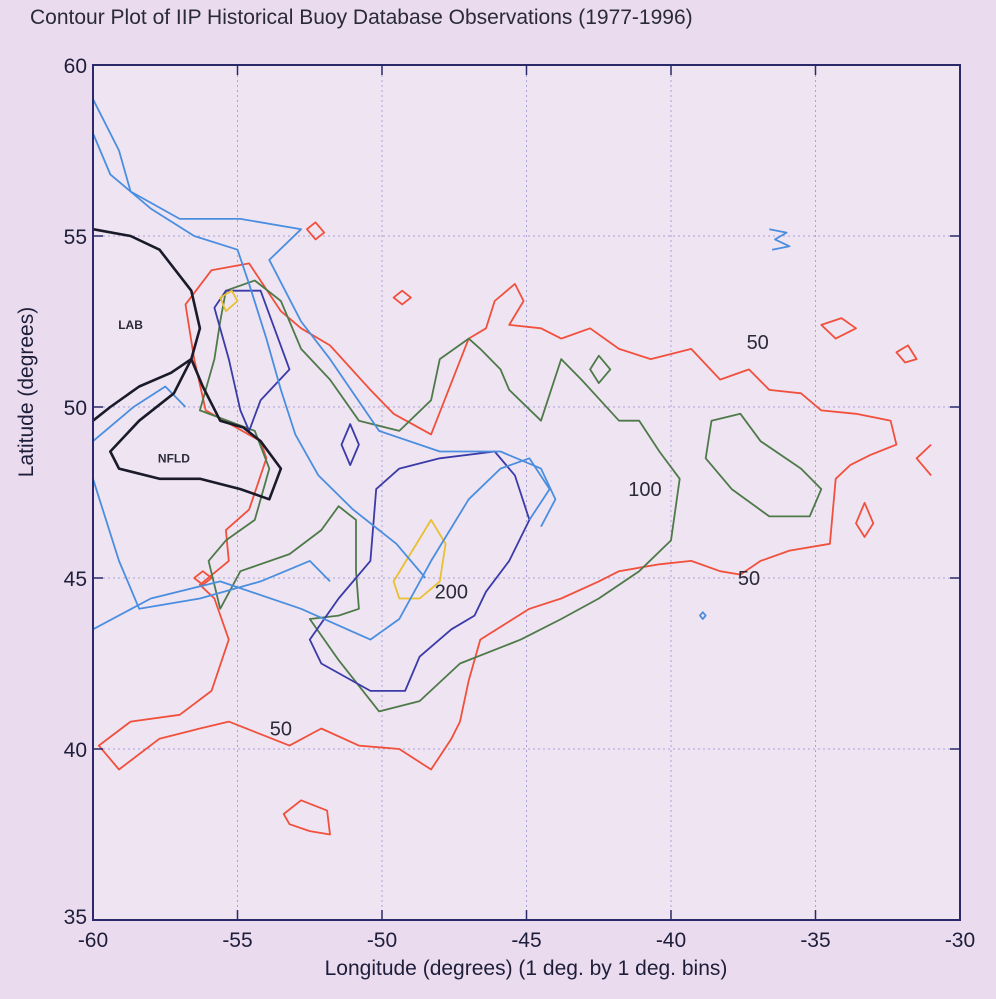 This screenshot has width=996, height=999. I want to click on contour-100-small, so click(600, 369).